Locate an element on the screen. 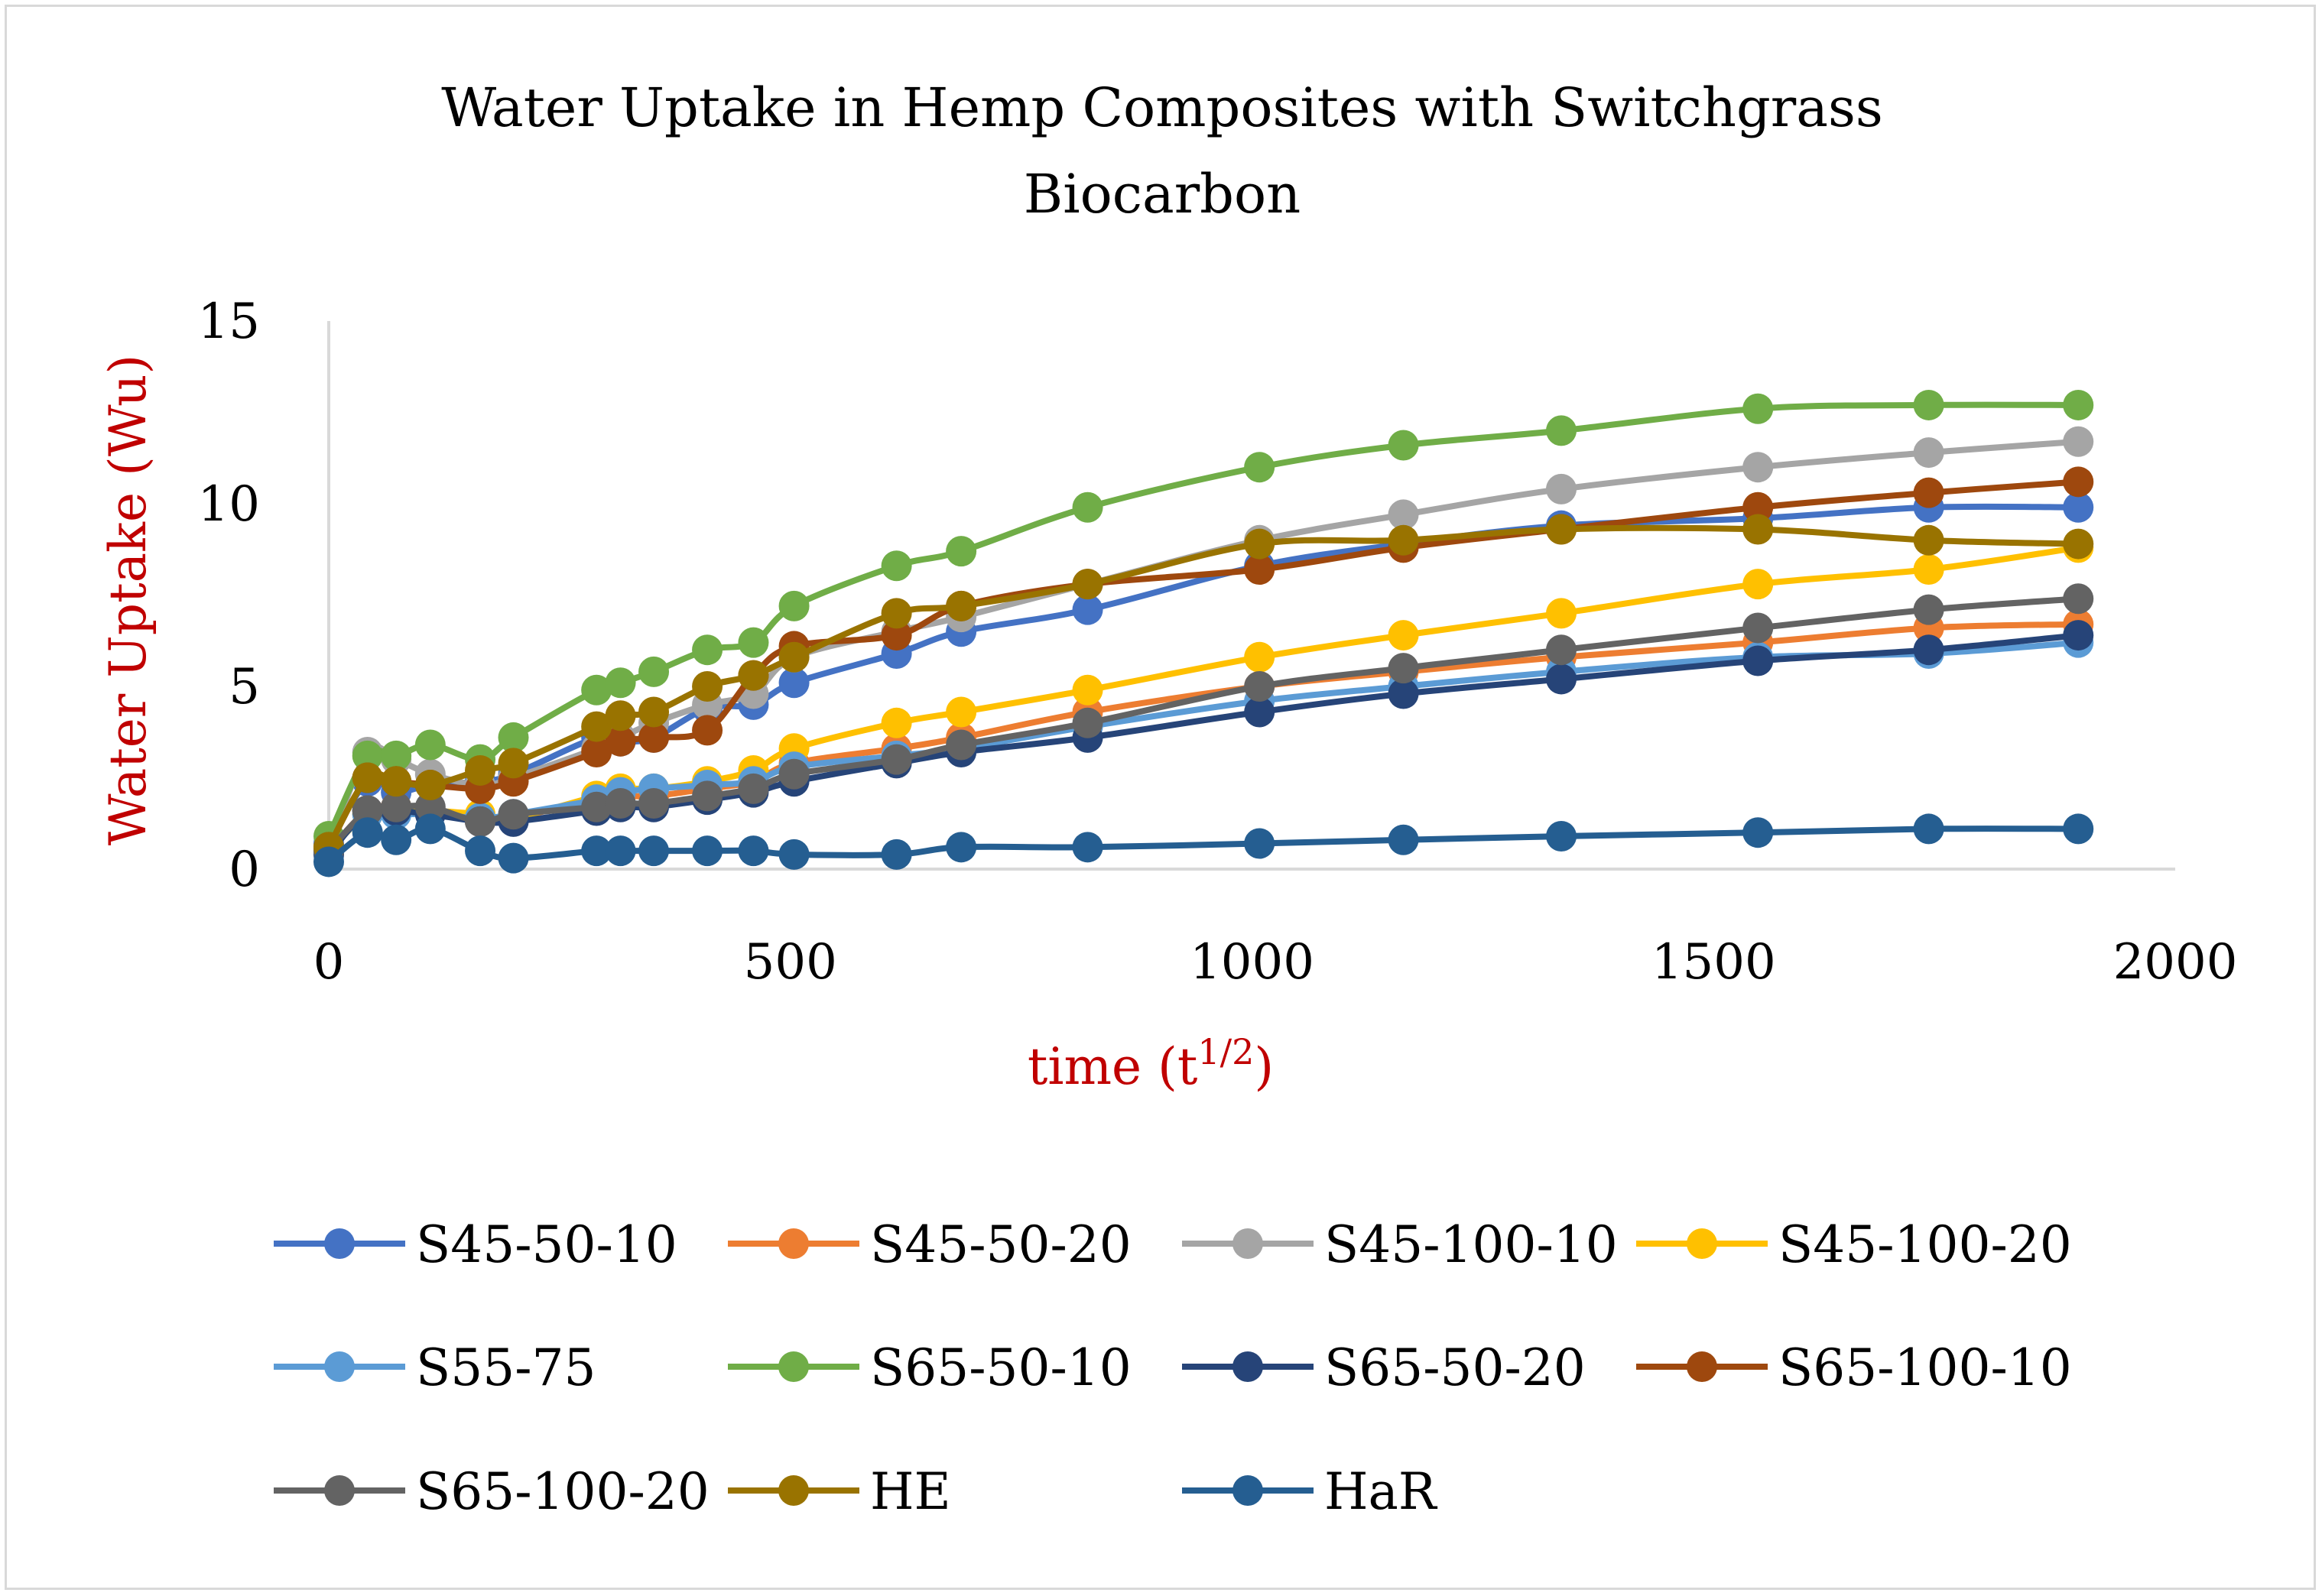  legend-item-s45-100-20: S45-100-20 is located at coordinates (1854, 1244).